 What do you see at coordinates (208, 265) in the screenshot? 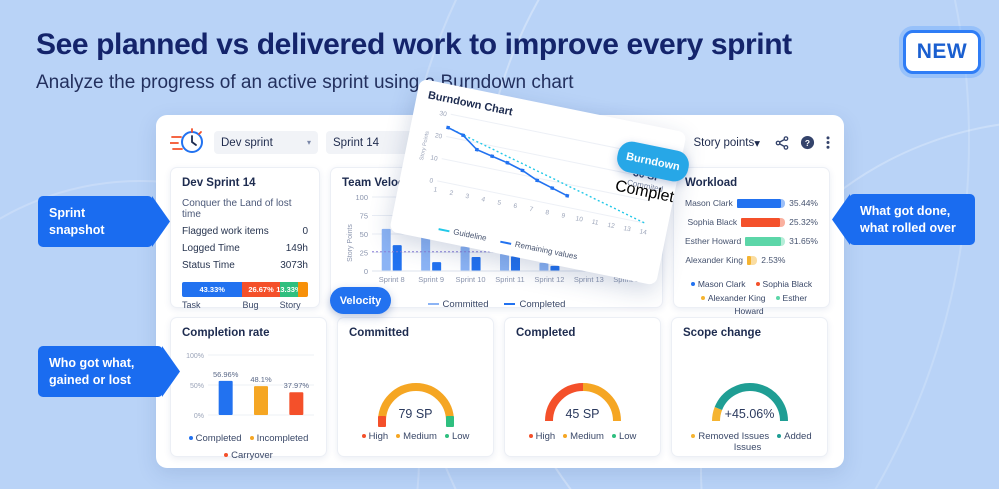
I see `metric-label: Status Time` at bounding box center [208, 265].